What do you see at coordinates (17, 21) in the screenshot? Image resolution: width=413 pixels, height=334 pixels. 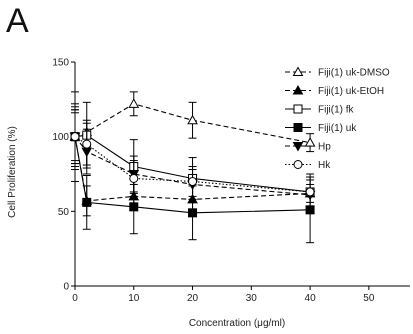 I see `panel-letter: A` at bounding box center [17, 21].